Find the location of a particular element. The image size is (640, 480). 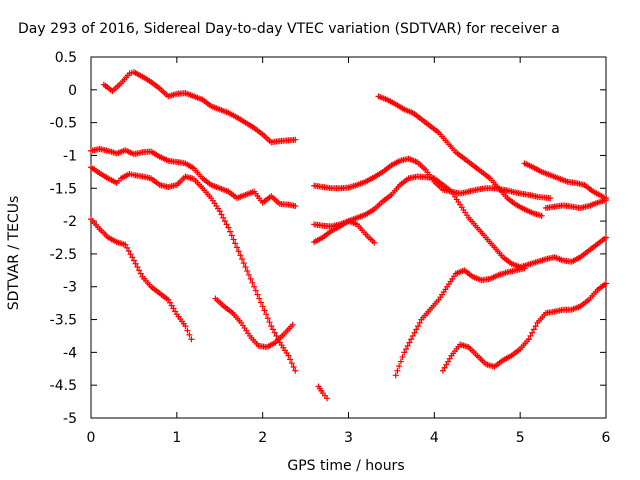

y-tick-label: 0 is located at coordinates (72, 91).